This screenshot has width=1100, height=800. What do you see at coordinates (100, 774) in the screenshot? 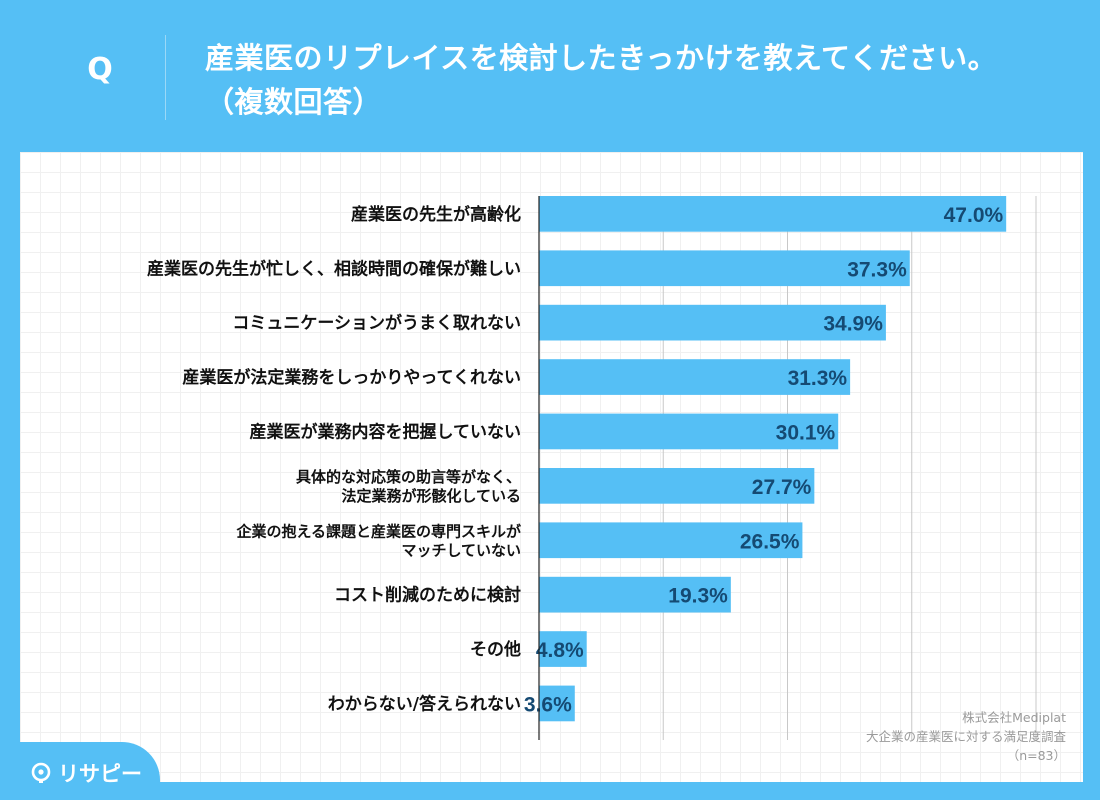
I see `brand-name: リサピー` at bounding box center [100, 774].